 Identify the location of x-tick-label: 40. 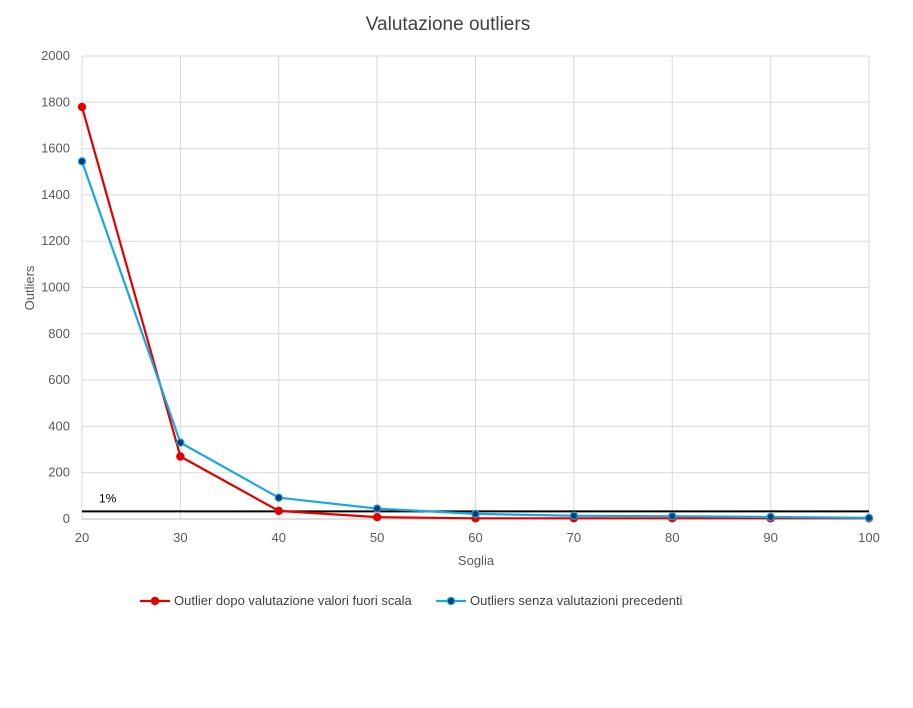
(279, 537).